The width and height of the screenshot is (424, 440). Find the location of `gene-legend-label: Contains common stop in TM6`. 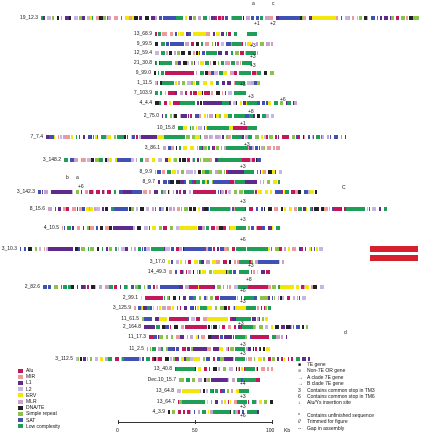

gene-legend-label: Contains common stop in TM6 is located at coordinates (341, 397).